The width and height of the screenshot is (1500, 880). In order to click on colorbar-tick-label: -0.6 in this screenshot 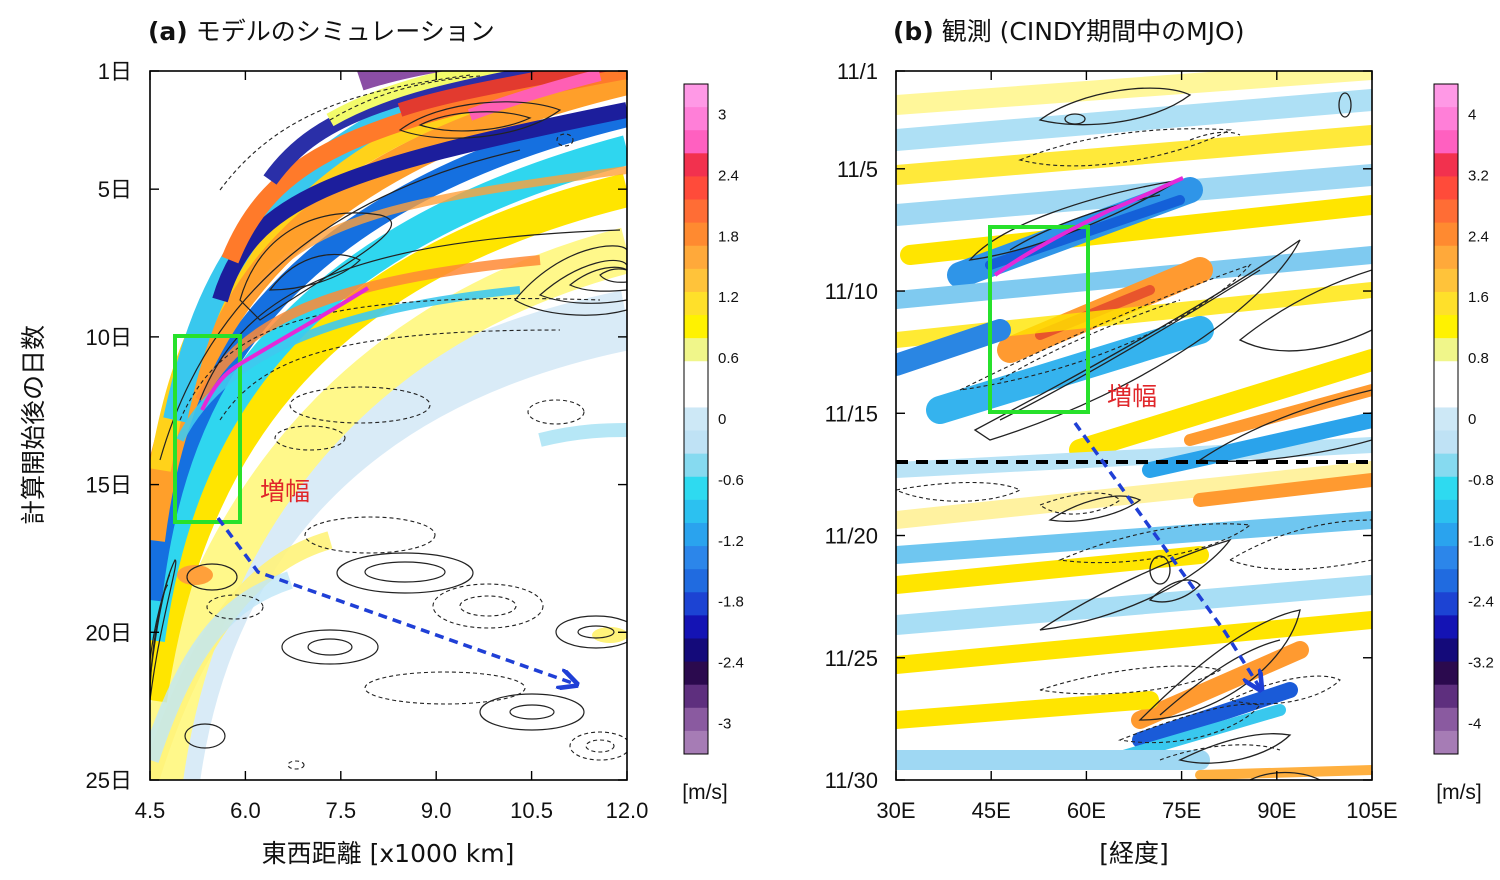, I will do `click(731, 480)`.